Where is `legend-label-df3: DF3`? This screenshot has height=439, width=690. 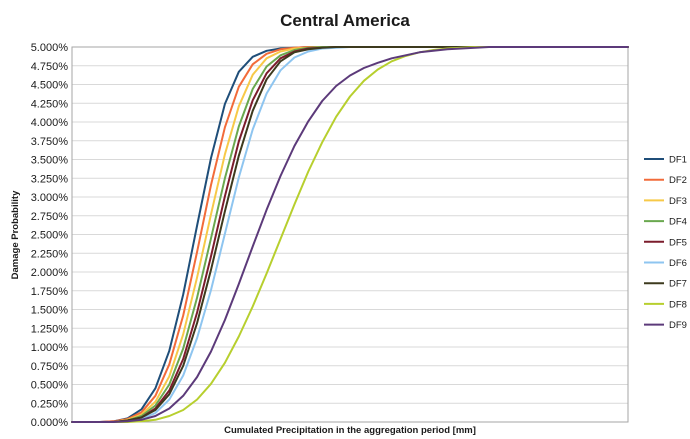 legend-label-df3: DF3 is located at coordinates (678, 201).